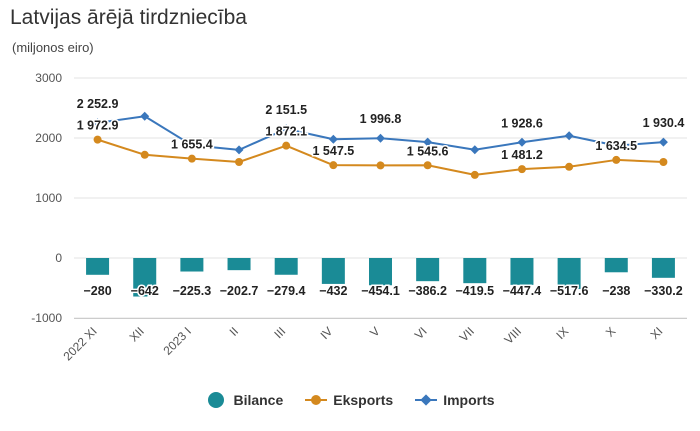  What do you see at coordinates (46, 318) in the screenshot?
I see `y-tick-label: -1000` at bounding box center [46, 318].